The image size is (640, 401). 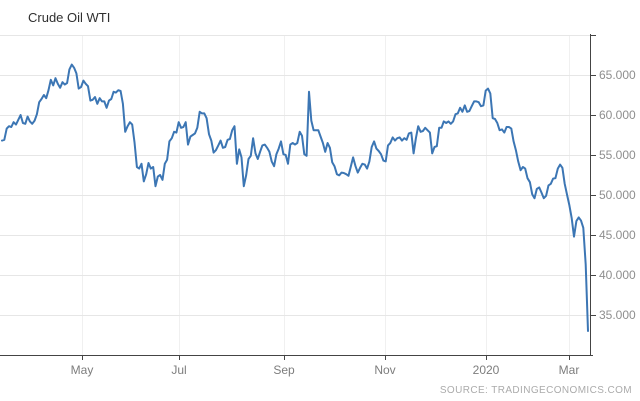 I want to click on y-axis-label: 45.000, so click(x=617, y=235).